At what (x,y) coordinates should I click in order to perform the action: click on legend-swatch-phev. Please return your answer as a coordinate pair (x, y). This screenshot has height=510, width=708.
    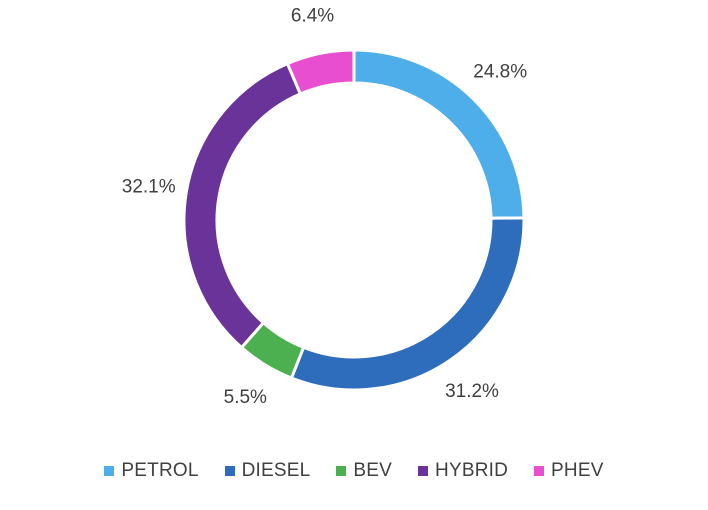
    Looking at the image, I should click on (539, 471).